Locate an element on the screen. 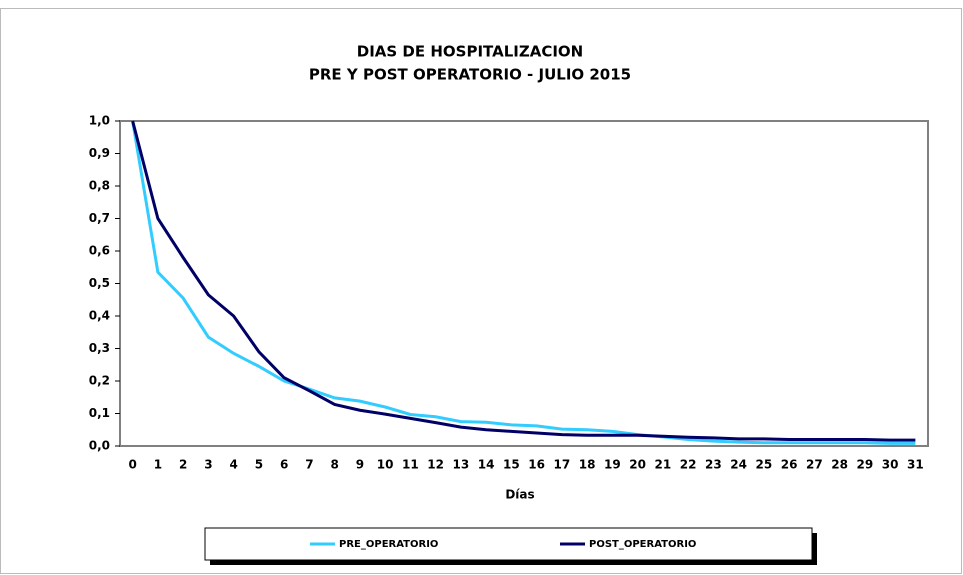  x-tick-label: 28 is located at coordinates (839, 465).